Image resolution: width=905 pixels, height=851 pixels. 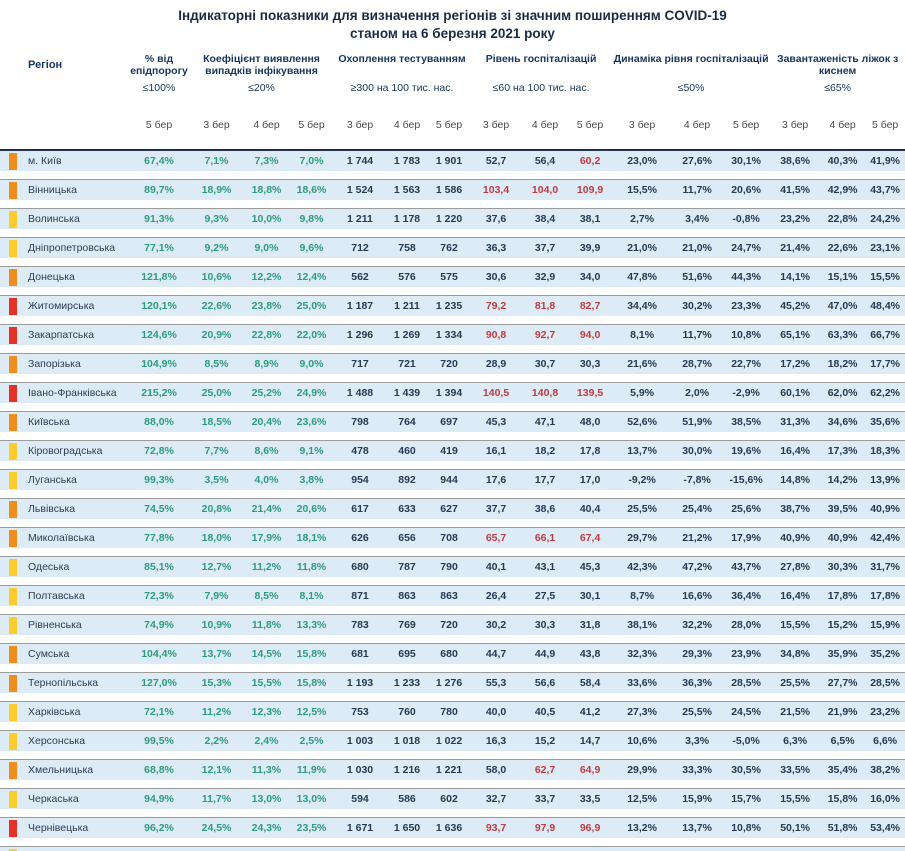 What do you see at coordinates (590, 827) in the screenshot?
I see `hospitalization-level-cell: 96,9` at bounding box center [590, 827].